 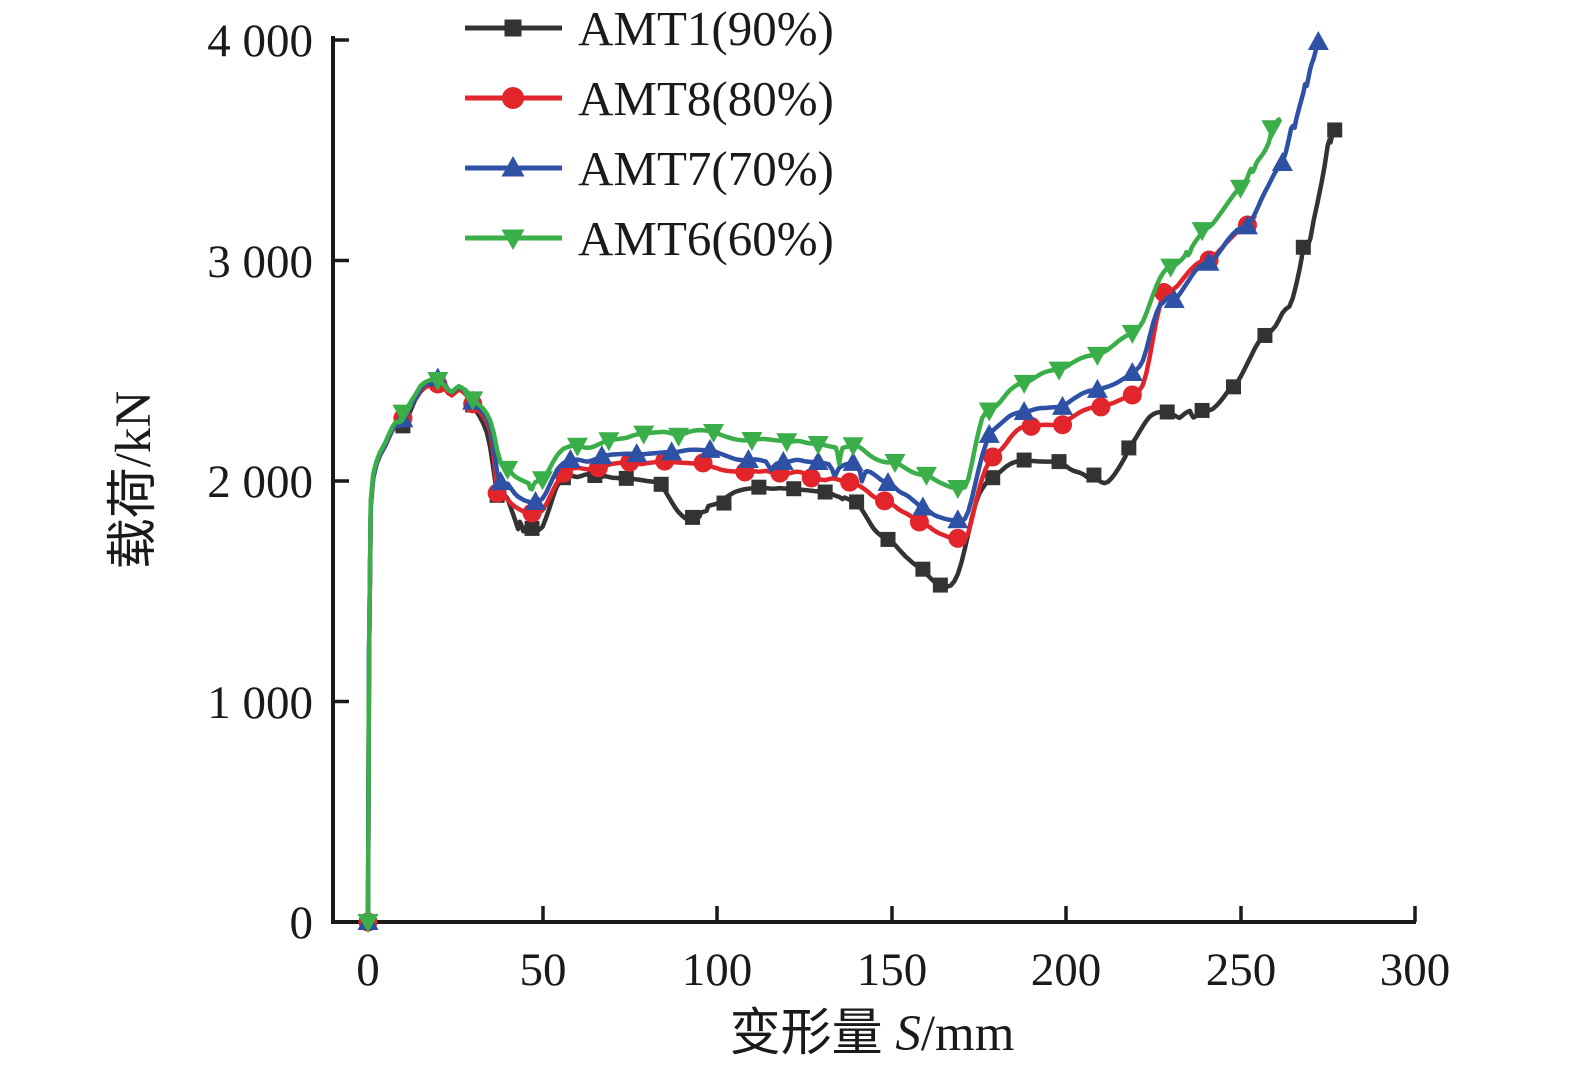 What do you see at coordinates (649, 133) in the screenshot?
I see `legend: AMT1(90%) AMT8(80%) AMT7(70%) AMT6(60%)` at bounding box center [649, 133].